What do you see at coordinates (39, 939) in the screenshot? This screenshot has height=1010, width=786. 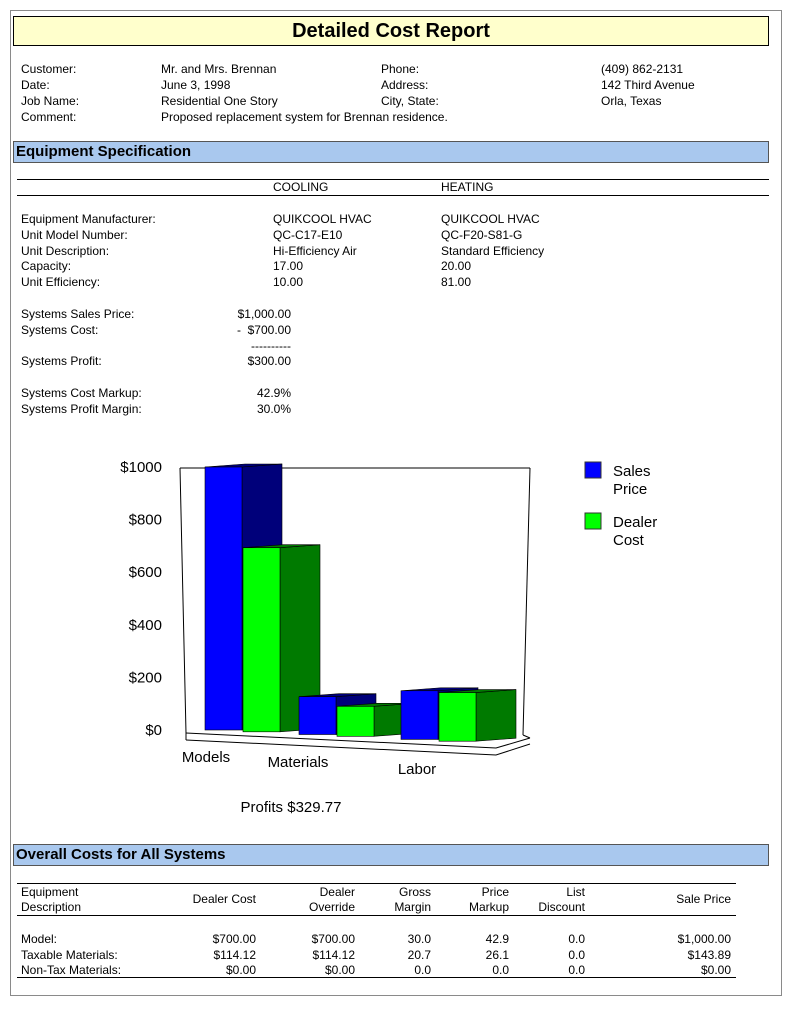 I see `row-description: Model:` at bounding box center [39, 939].